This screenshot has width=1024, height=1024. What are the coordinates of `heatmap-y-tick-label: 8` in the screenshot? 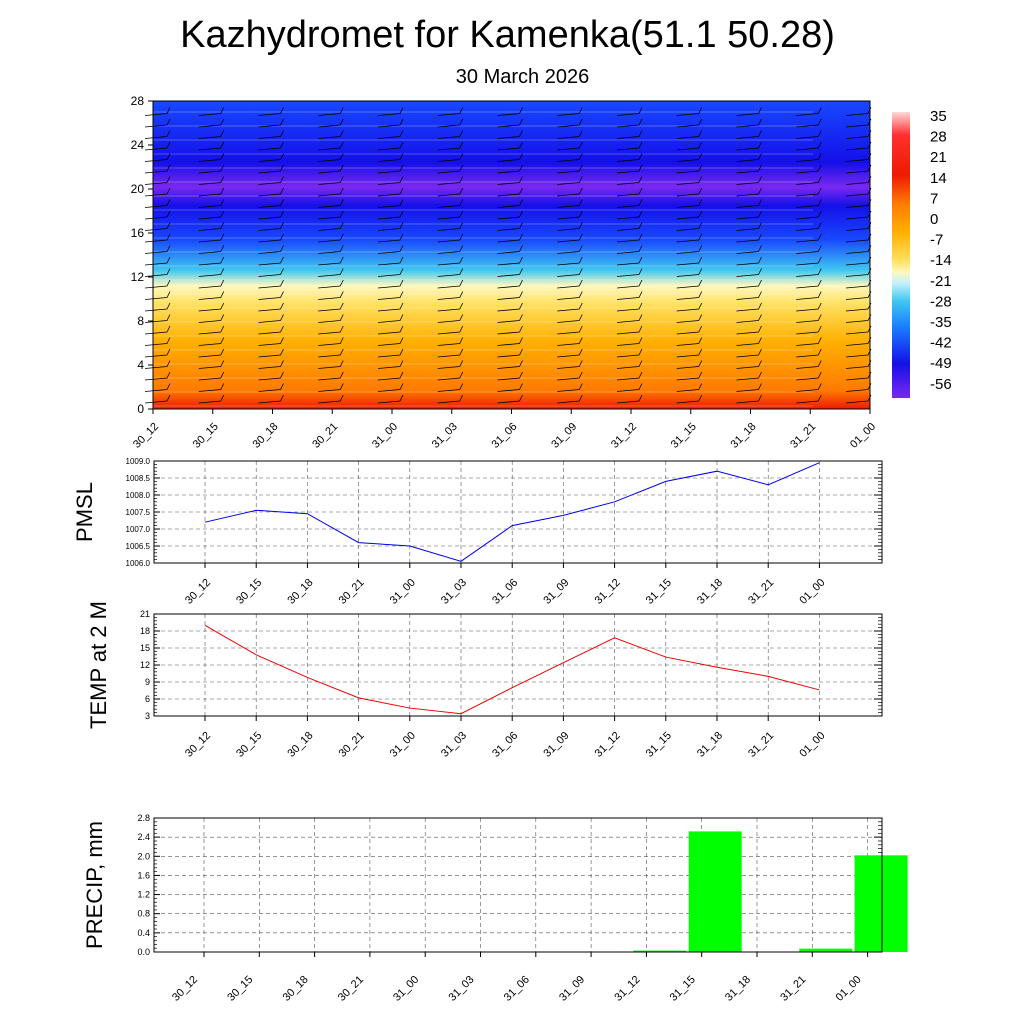 It's located at (140, 321).